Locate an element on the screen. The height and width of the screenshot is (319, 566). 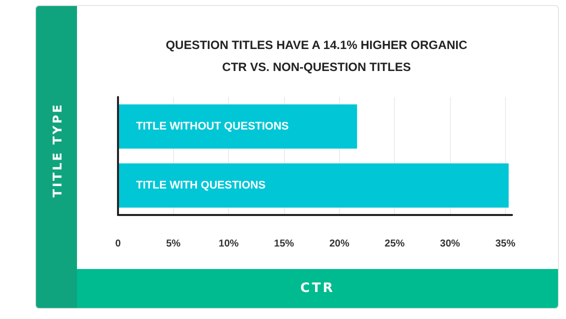
y-tick-label: TITLE WITH QUESTIONS is located at coordinates (201, 186).